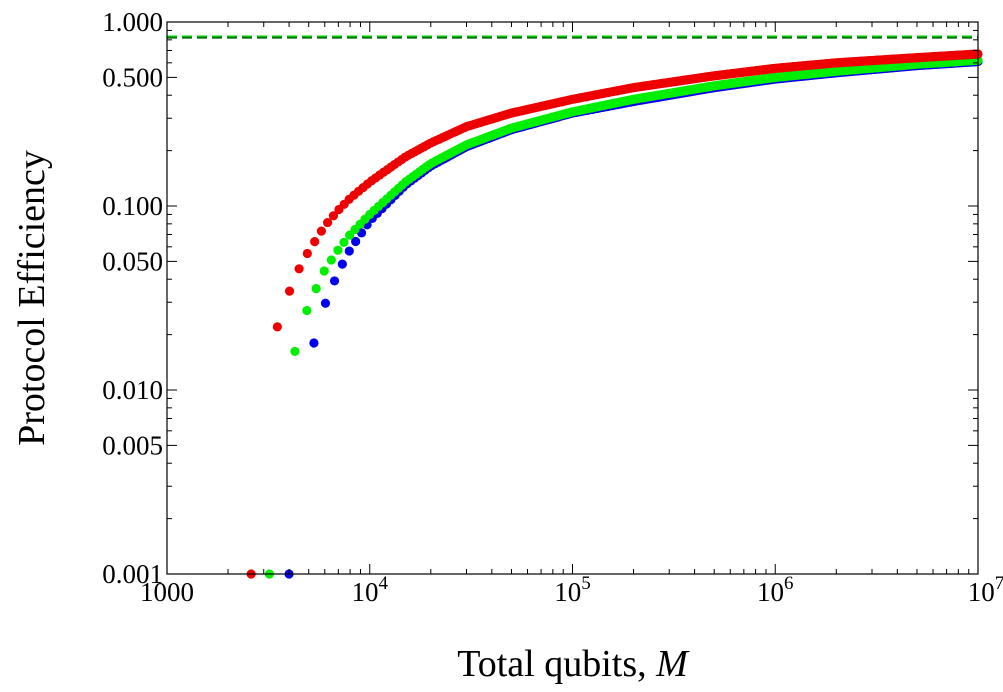  What do you see at coordinates (672, 664) in the screenshot?
I see `x-axis-label-variable: M` at bounding box center [672, 664].